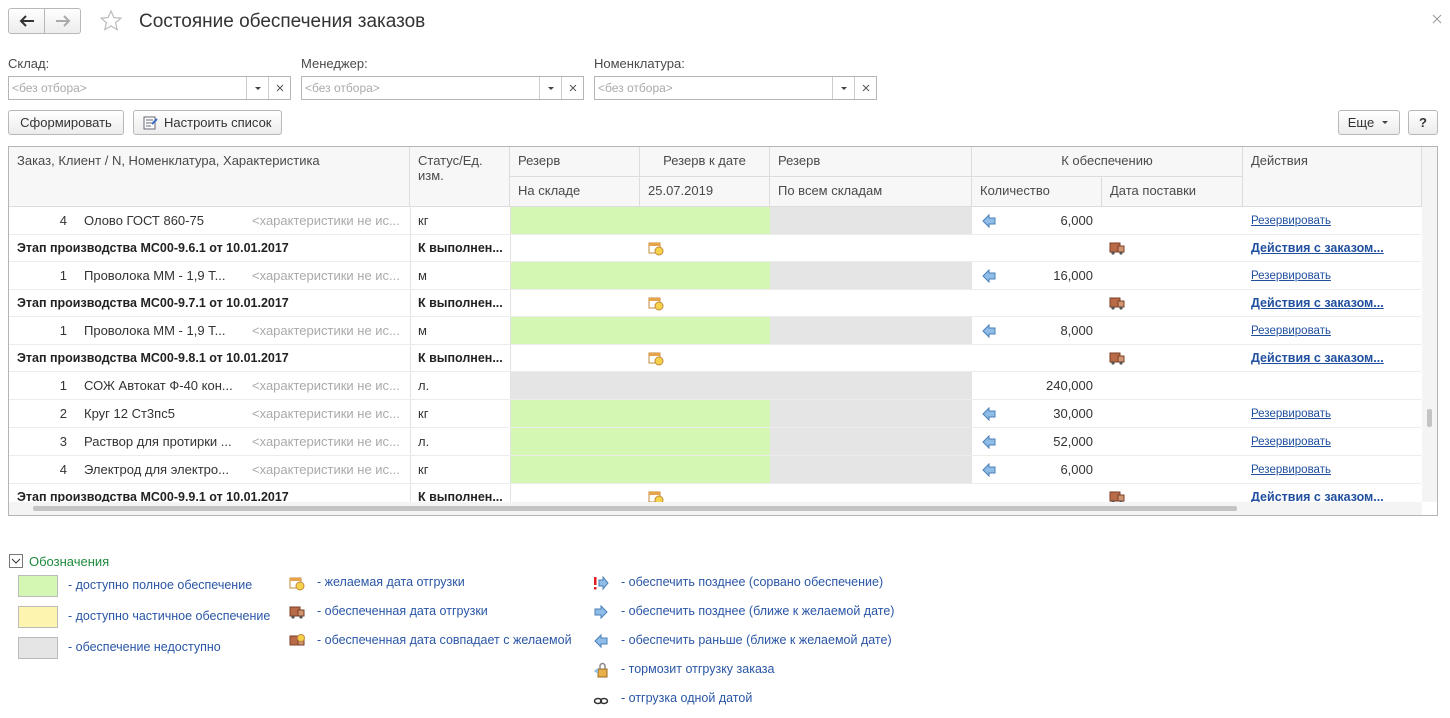  What do you see at coordinates (1361, 122) in the screenshot?
I see `more-label: Еще` at bounding box center [1361, 122].